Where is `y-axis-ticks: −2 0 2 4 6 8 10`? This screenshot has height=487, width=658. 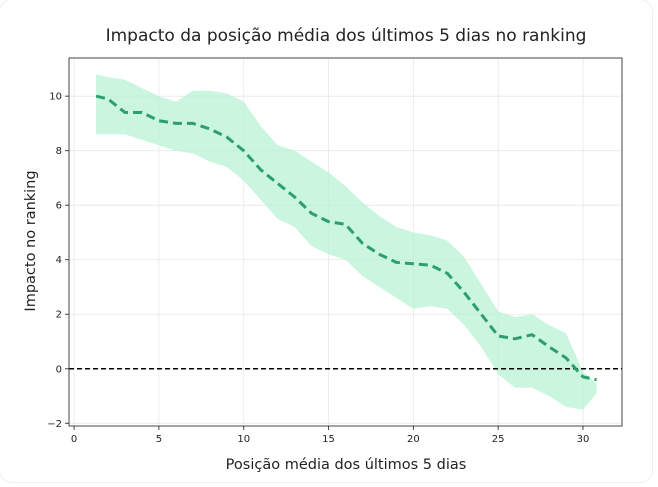
y-axis-ticks: −2 0 2 4 6 8 10 is located at coordinates (58, 261).